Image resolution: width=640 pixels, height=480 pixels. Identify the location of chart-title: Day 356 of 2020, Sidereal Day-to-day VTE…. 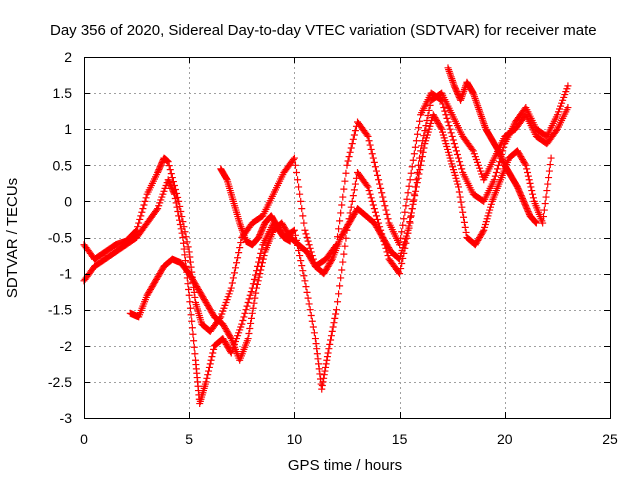
(323, 30).